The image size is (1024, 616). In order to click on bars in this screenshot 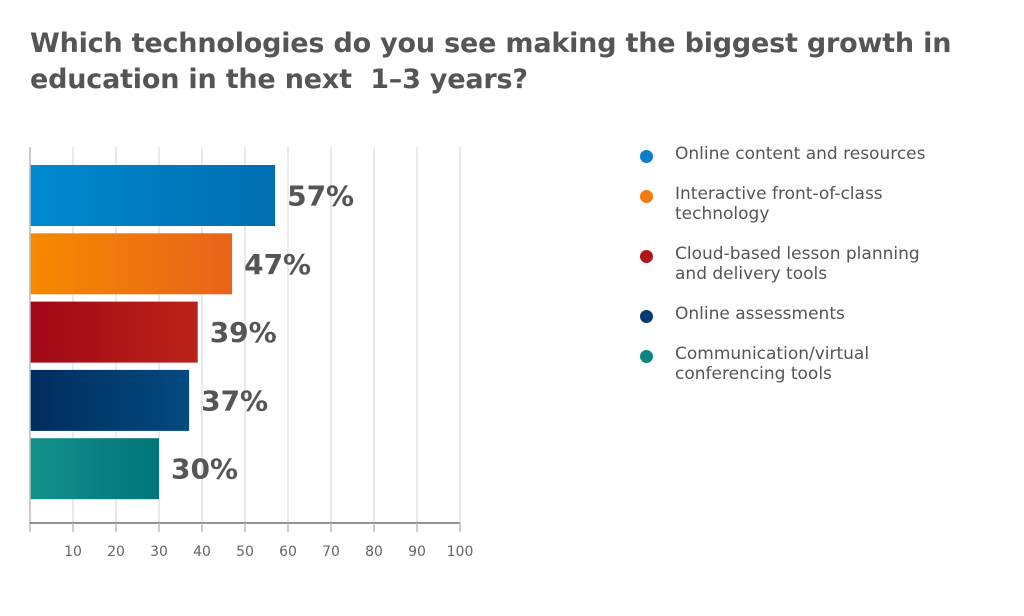, I will do `click(153, 332)`.